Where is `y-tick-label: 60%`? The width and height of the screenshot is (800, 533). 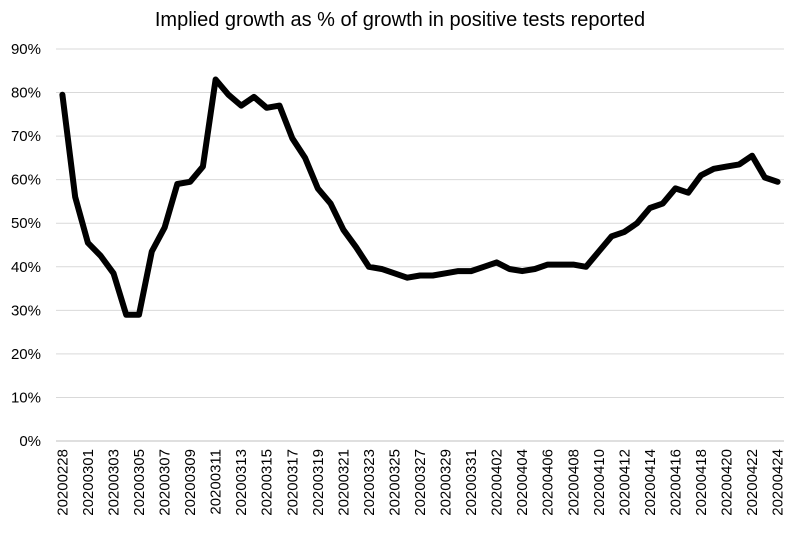 y-tick-label: 60% is located at coordinates (26, 180).